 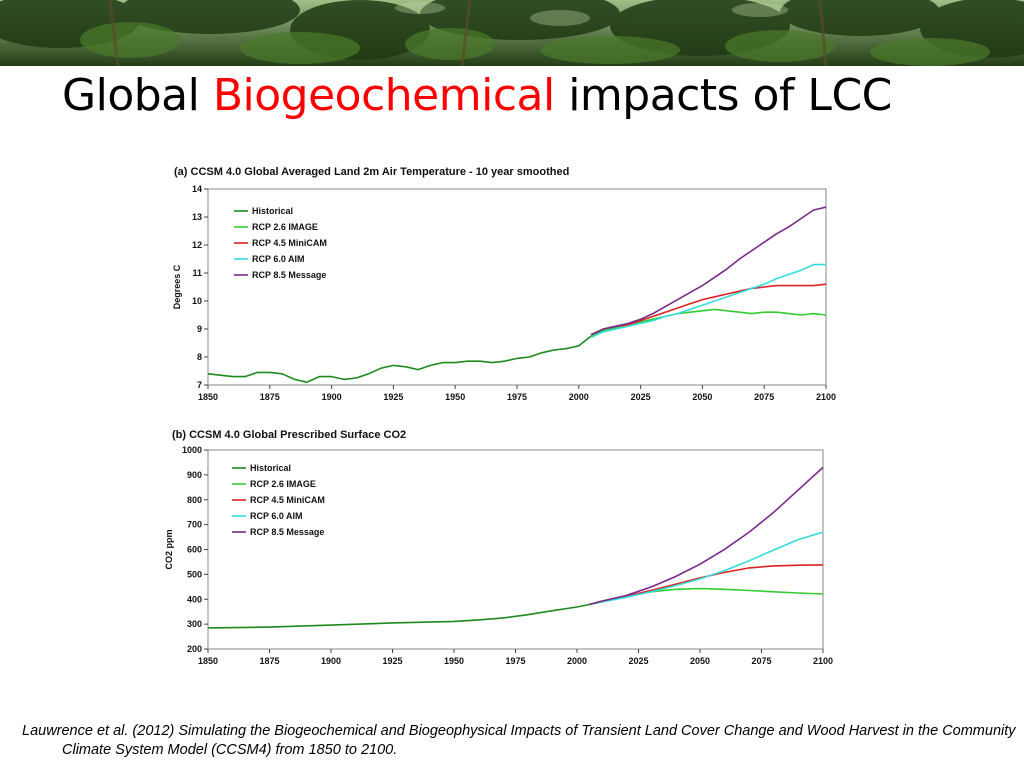 What do you see at coordinates (197, 189) in the screenshot?
I see `y-tick-label: 14` at bounding box center [197, 189].